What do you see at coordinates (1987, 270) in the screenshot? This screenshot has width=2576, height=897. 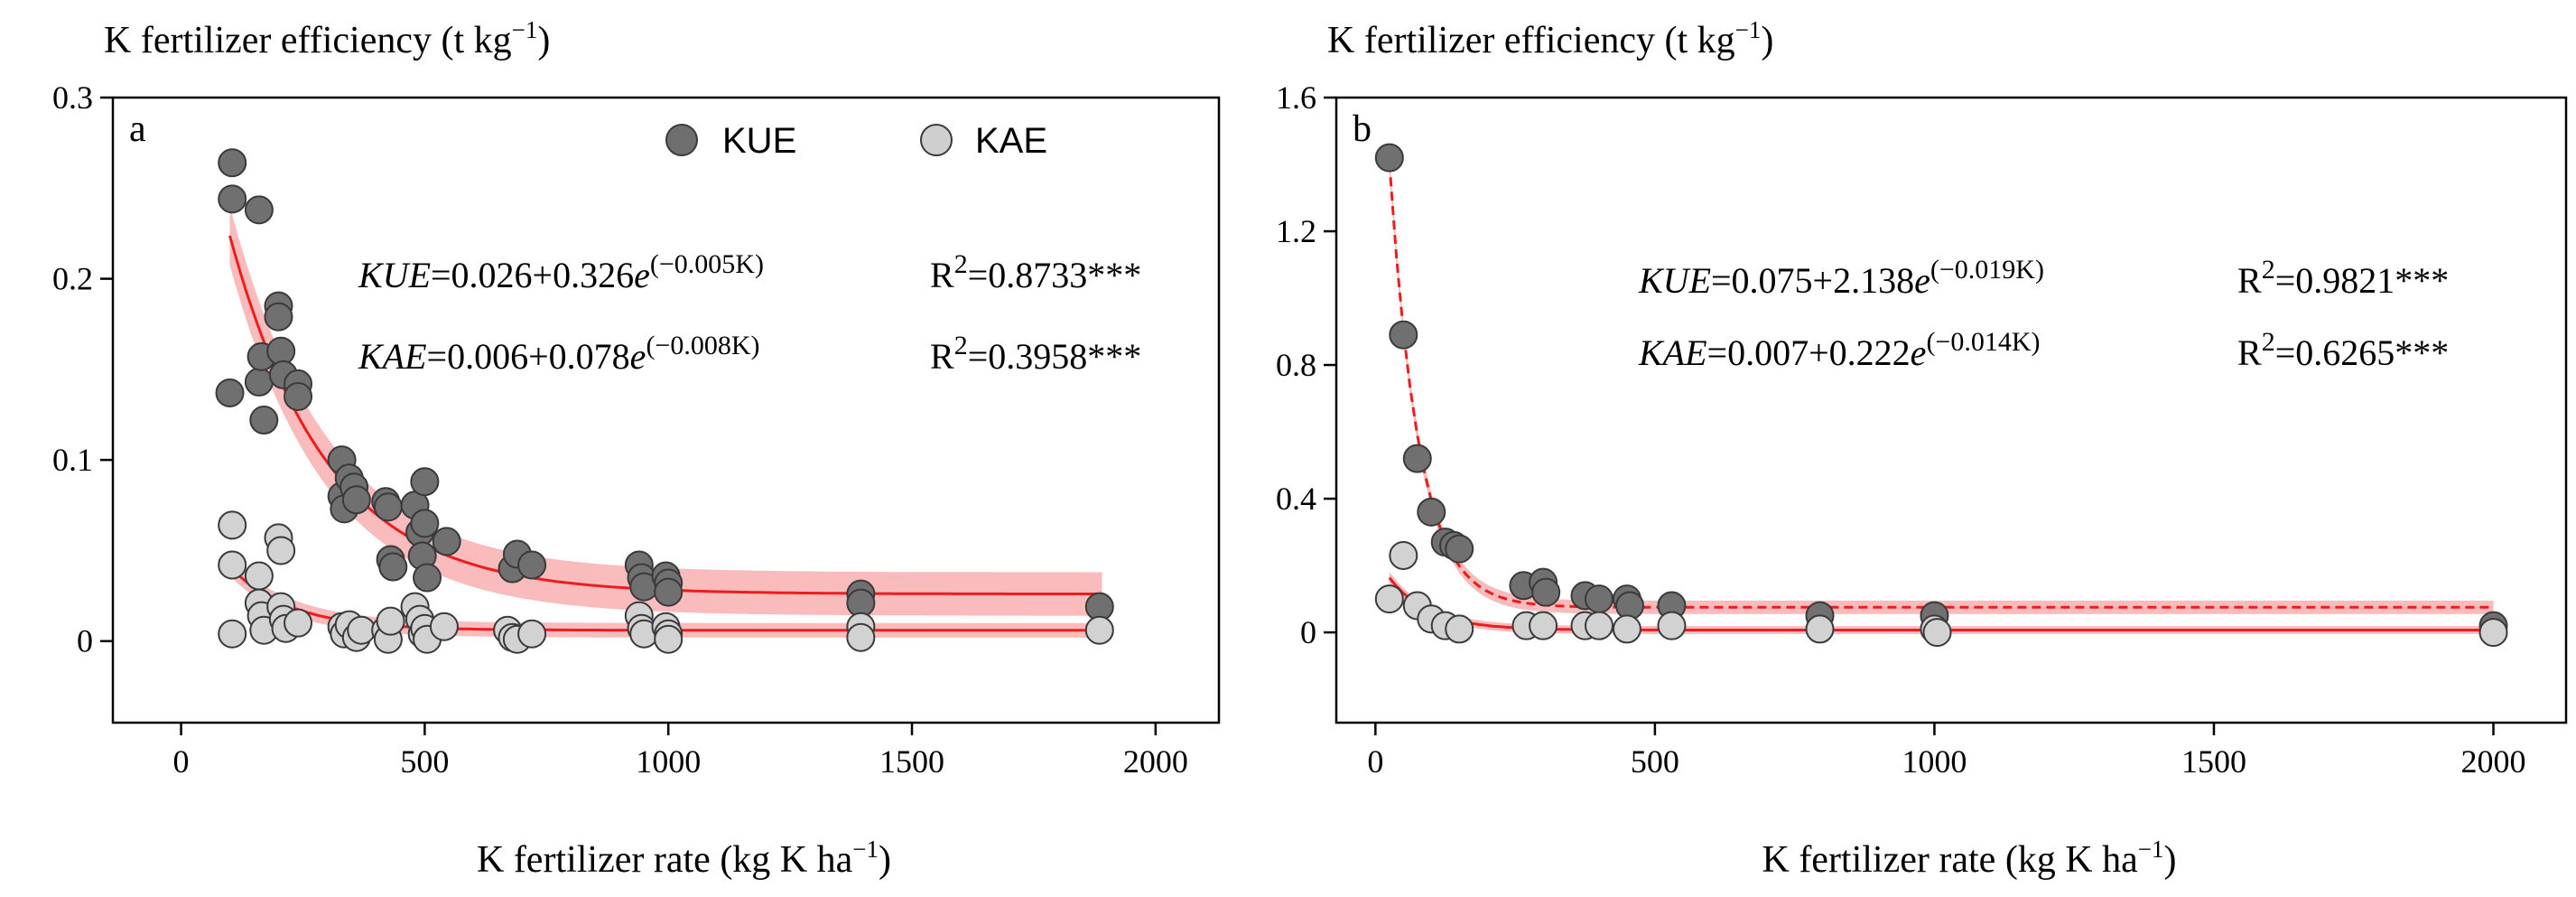 I see `equation-exponent: (−0.019K)` at bounding box center [1987, 270].